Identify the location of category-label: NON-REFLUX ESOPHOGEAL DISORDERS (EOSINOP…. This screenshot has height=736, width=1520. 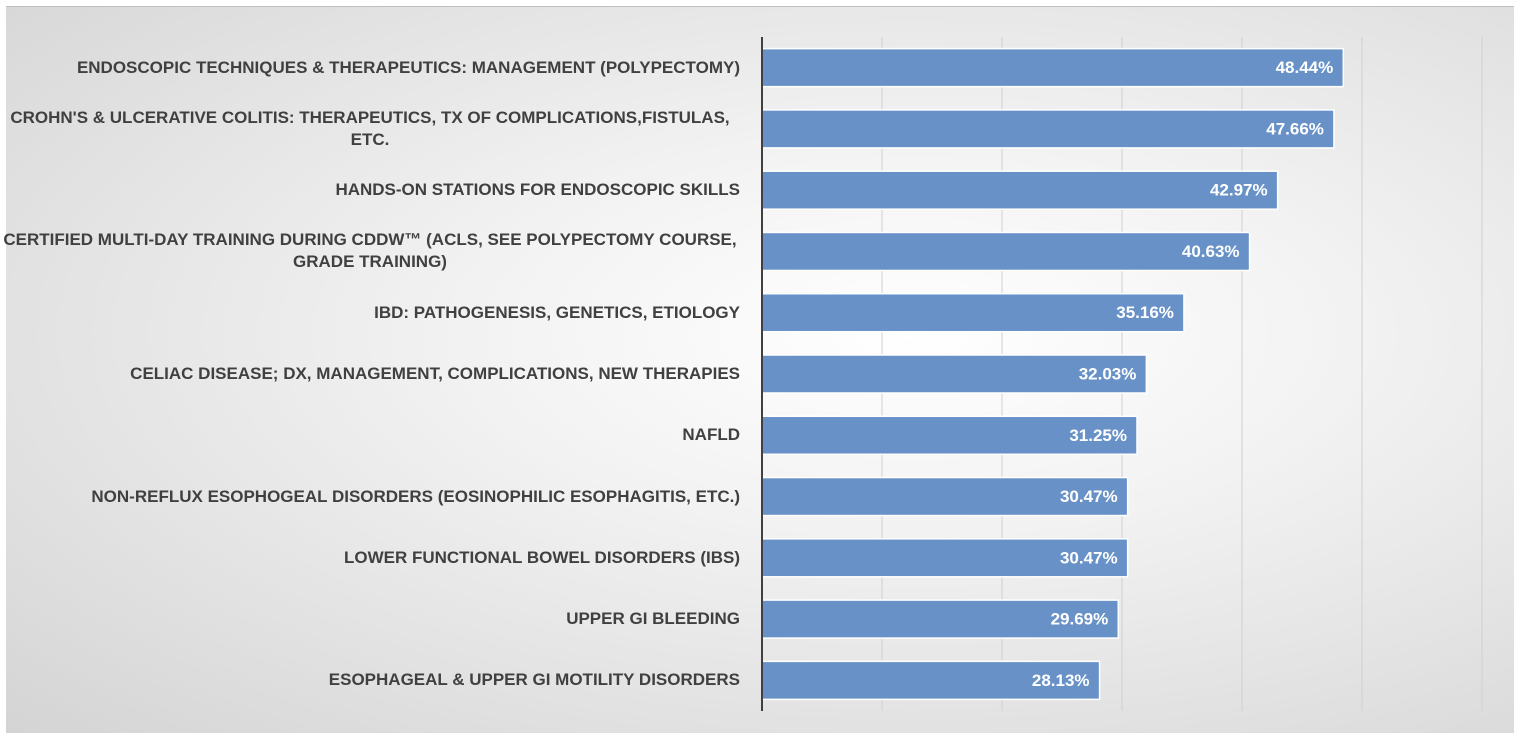
(370, 497).